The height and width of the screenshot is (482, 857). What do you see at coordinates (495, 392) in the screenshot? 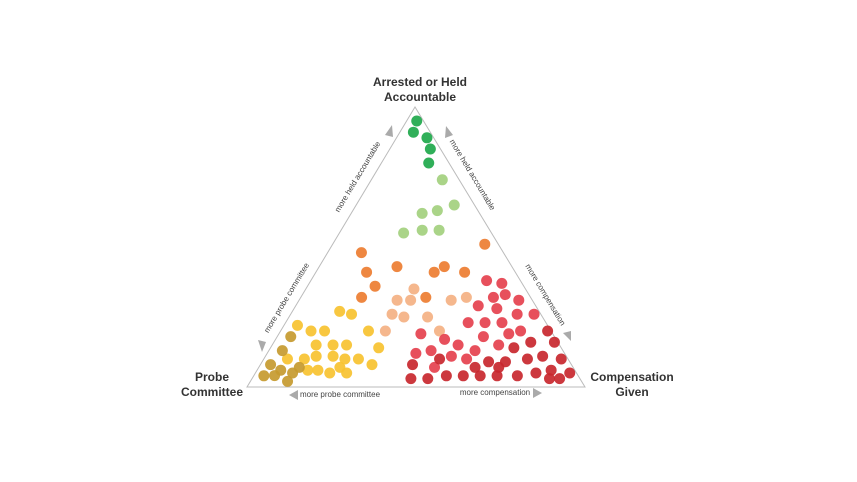
I see `edge-label: more compensation` at bounding box center [495, 392].